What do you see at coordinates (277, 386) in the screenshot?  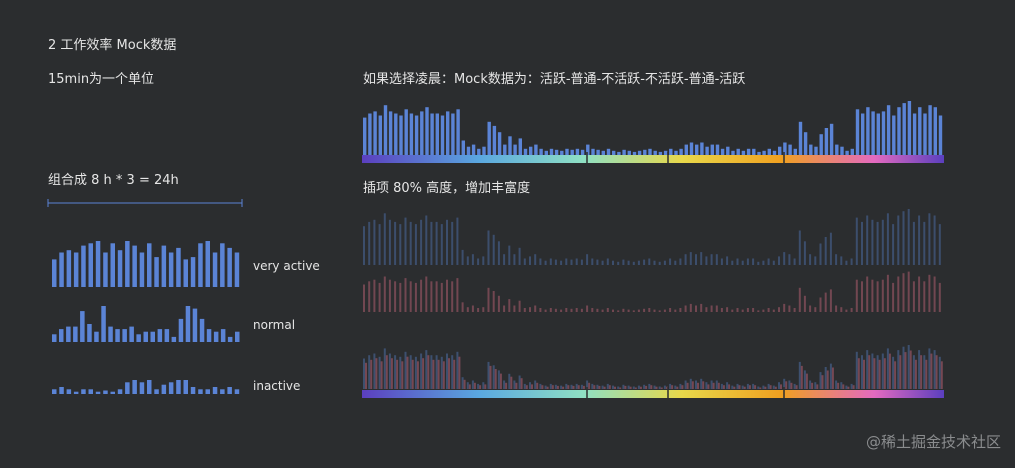 I see `legend-inactive: inactive` at bounding box center [277, 386].